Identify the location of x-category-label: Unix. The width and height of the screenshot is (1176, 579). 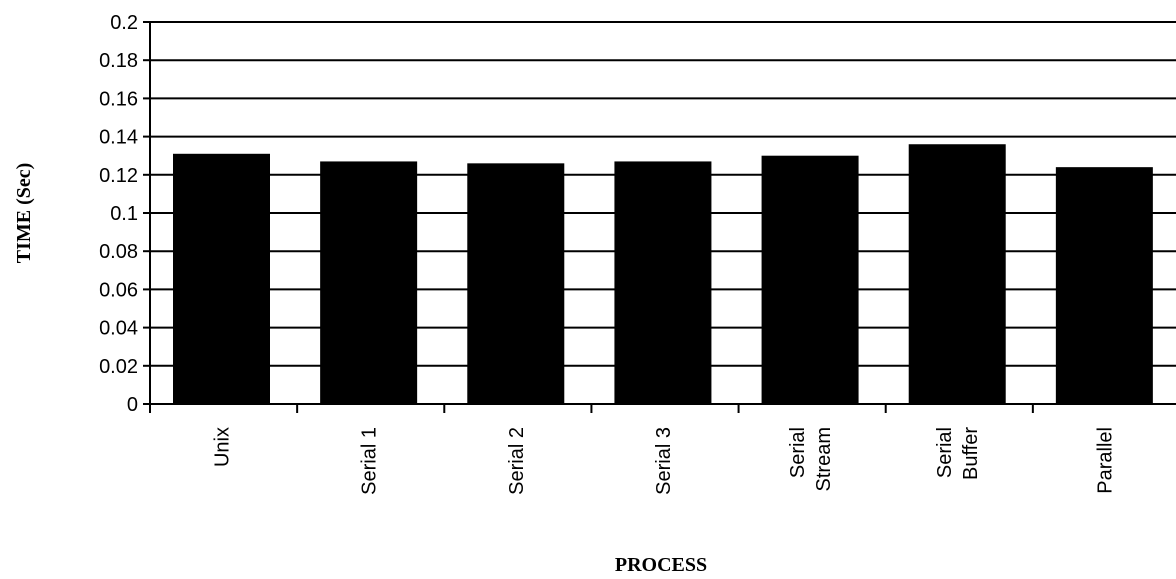
(223, 447).